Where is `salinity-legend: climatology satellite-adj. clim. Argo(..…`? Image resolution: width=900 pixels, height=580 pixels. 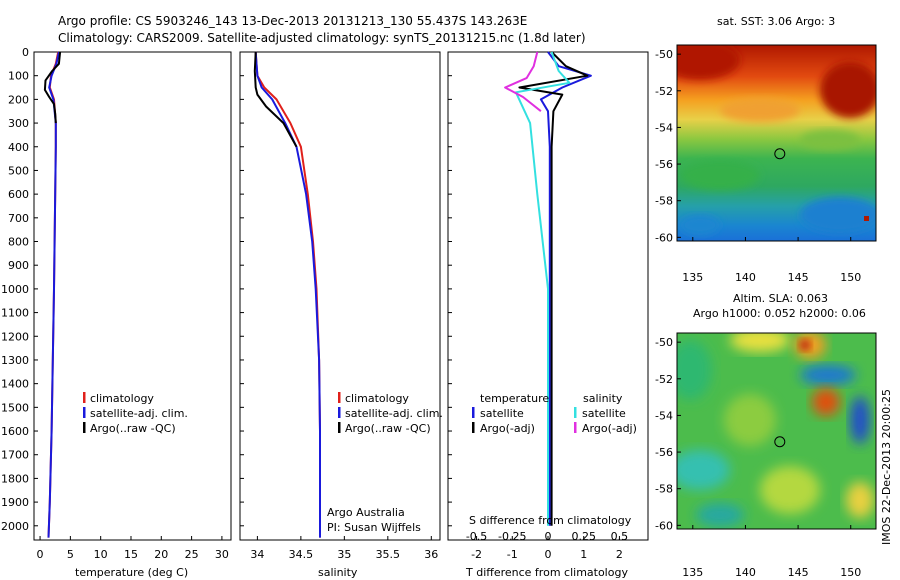 salinity-legend: climatology satellite-adj. clim. Argo(..… is located at coordinates (390, 413).